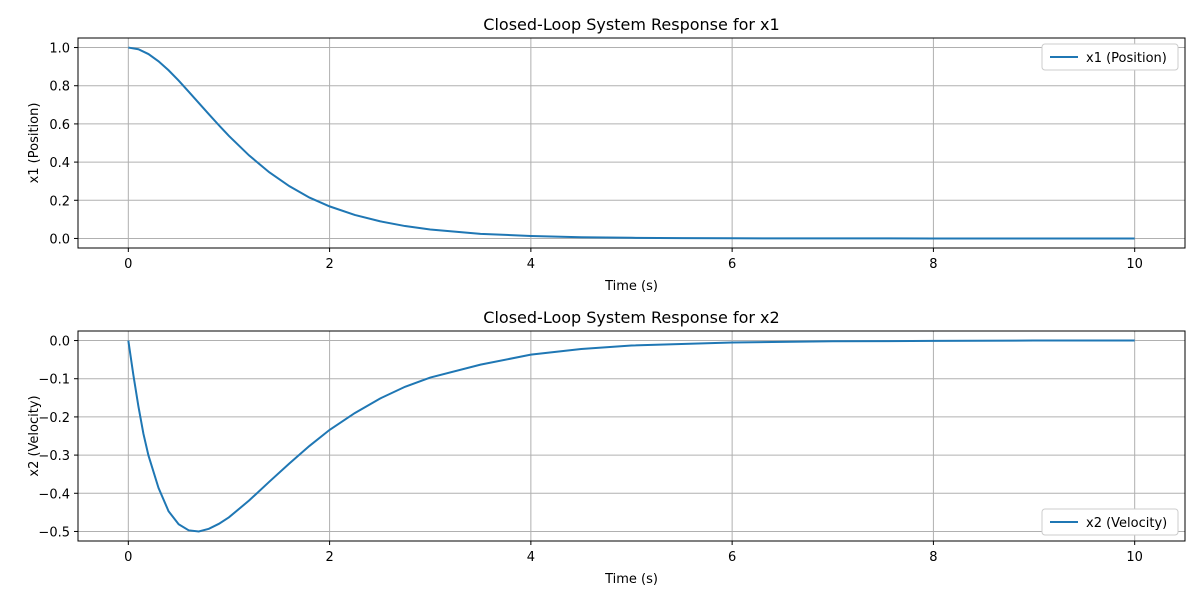 The image size is (1200, 600). I want to click on legend: x2 (Velocity), so click(1110, 522).